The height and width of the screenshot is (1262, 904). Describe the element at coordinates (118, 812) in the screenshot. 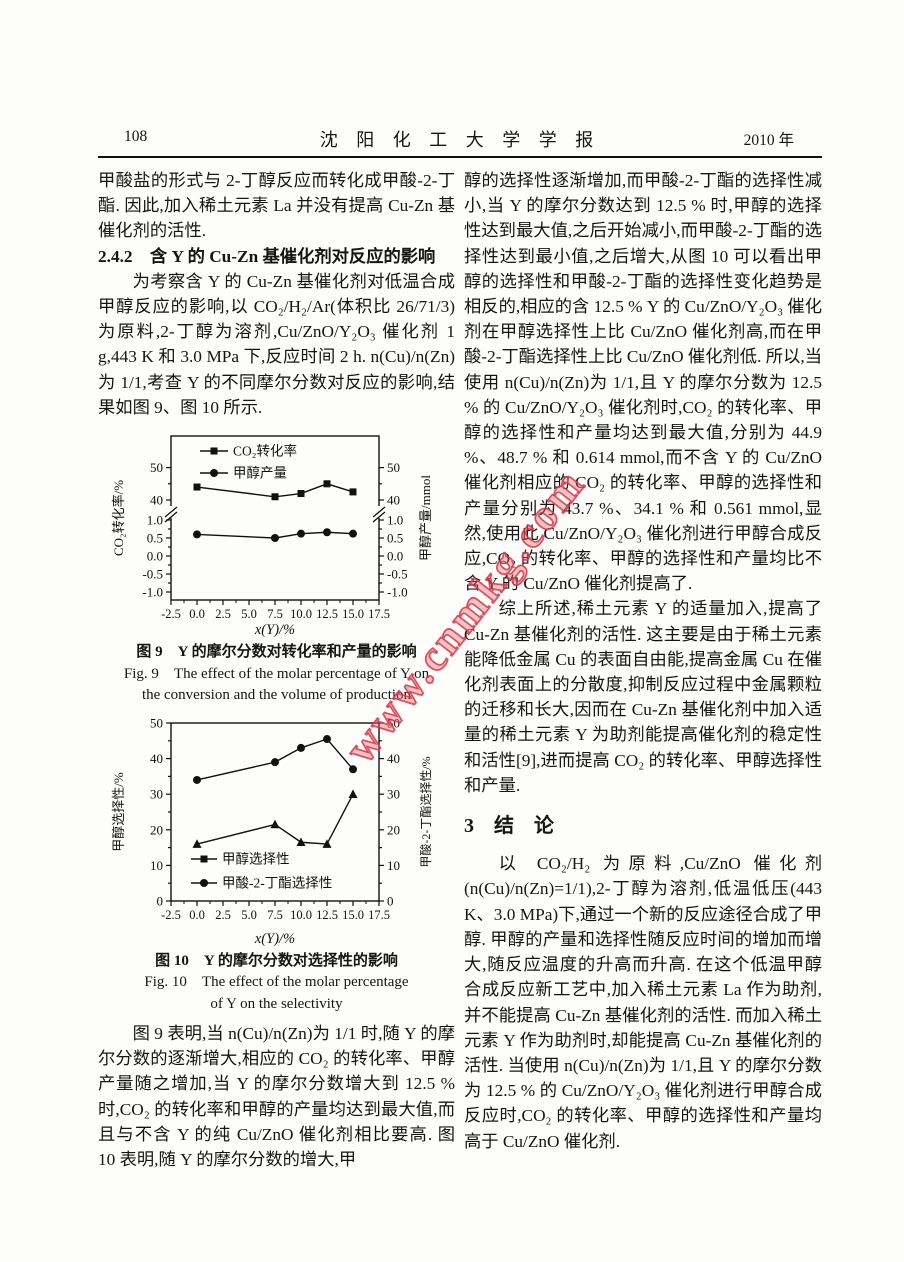

I see `svg-text: 甲醇选择性/%` at that location.